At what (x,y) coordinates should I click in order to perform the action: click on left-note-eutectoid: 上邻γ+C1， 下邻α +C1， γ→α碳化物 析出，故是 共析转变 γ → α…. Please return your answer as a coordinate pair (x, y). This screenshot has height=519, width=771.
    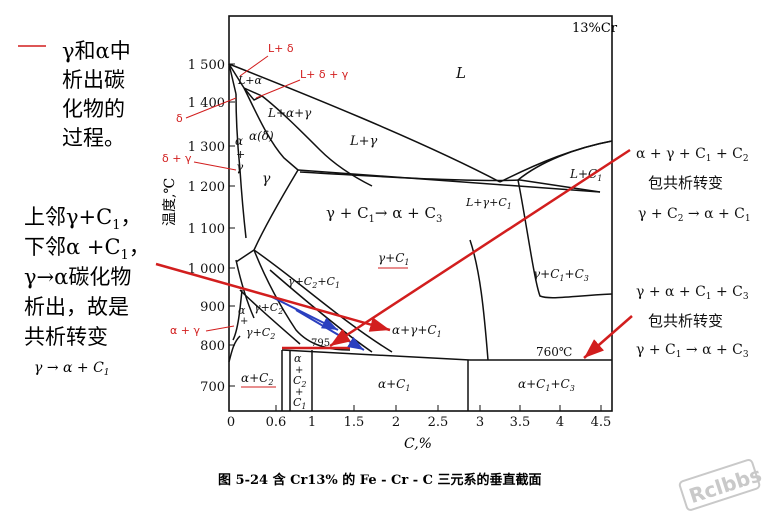
    Looking at the image, I should click on (87, 291).